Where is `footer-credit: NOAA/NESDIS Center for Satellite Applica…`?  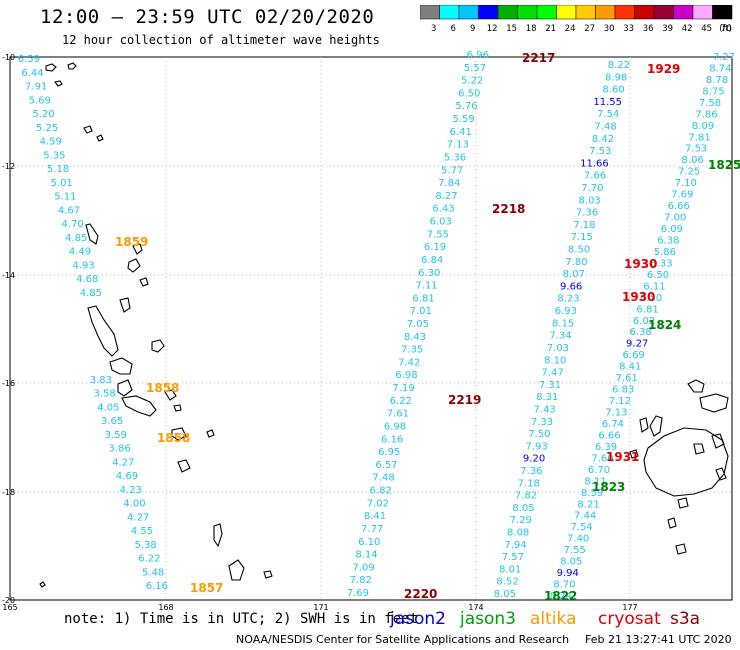
footer-credit: NOAA/NESDIS Center for Satellite Applica… is located at coordinates (403, 639).